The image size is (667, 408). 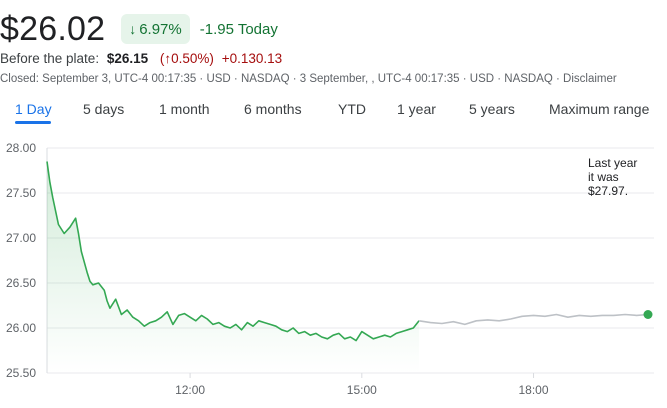 I want to click on note-line-2: it was, so click(x=603, y=177).